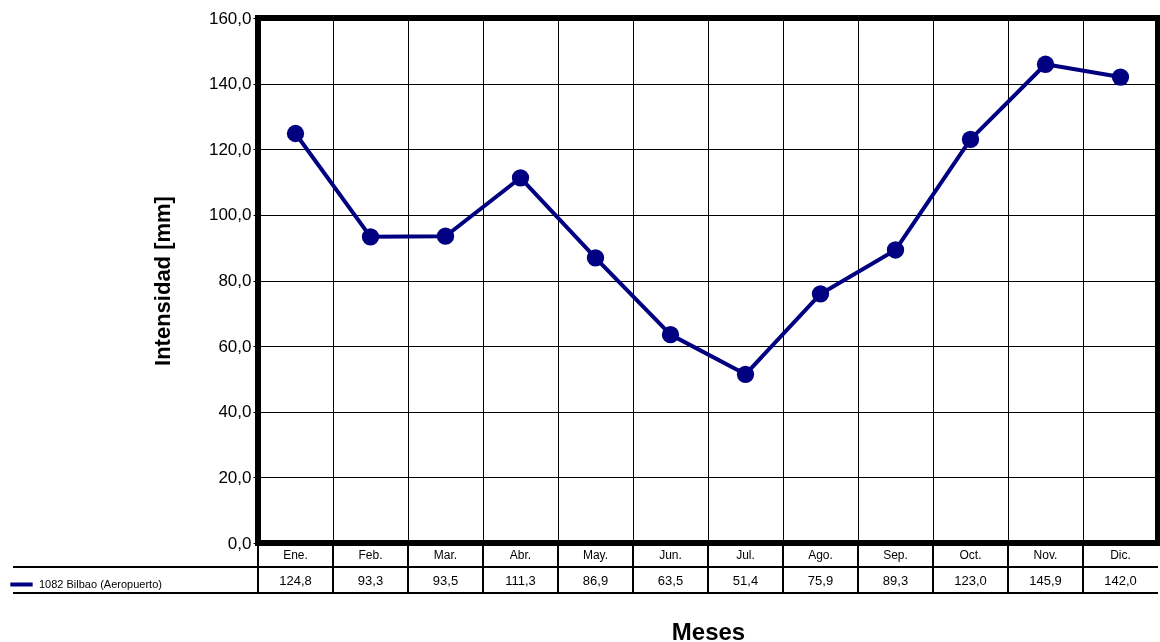  Describe the element at coordinates (670, 580) in the screenshot. I see `data-label: 63,5` at that location.